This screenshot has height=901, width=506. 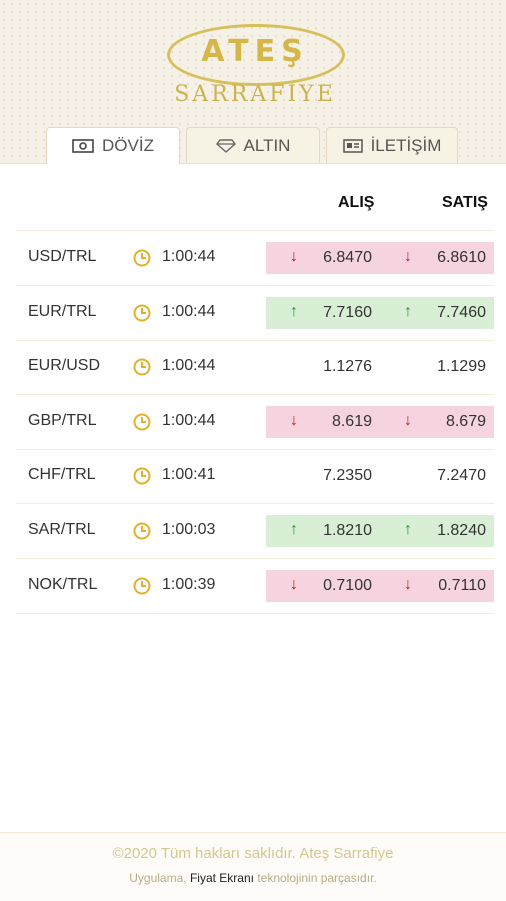 What do you see at coordinates (380, 421) in the screenshot?
I see `quote-cells: ↓ ↓ 8.619 8.679` at bounding box center [380, 421].